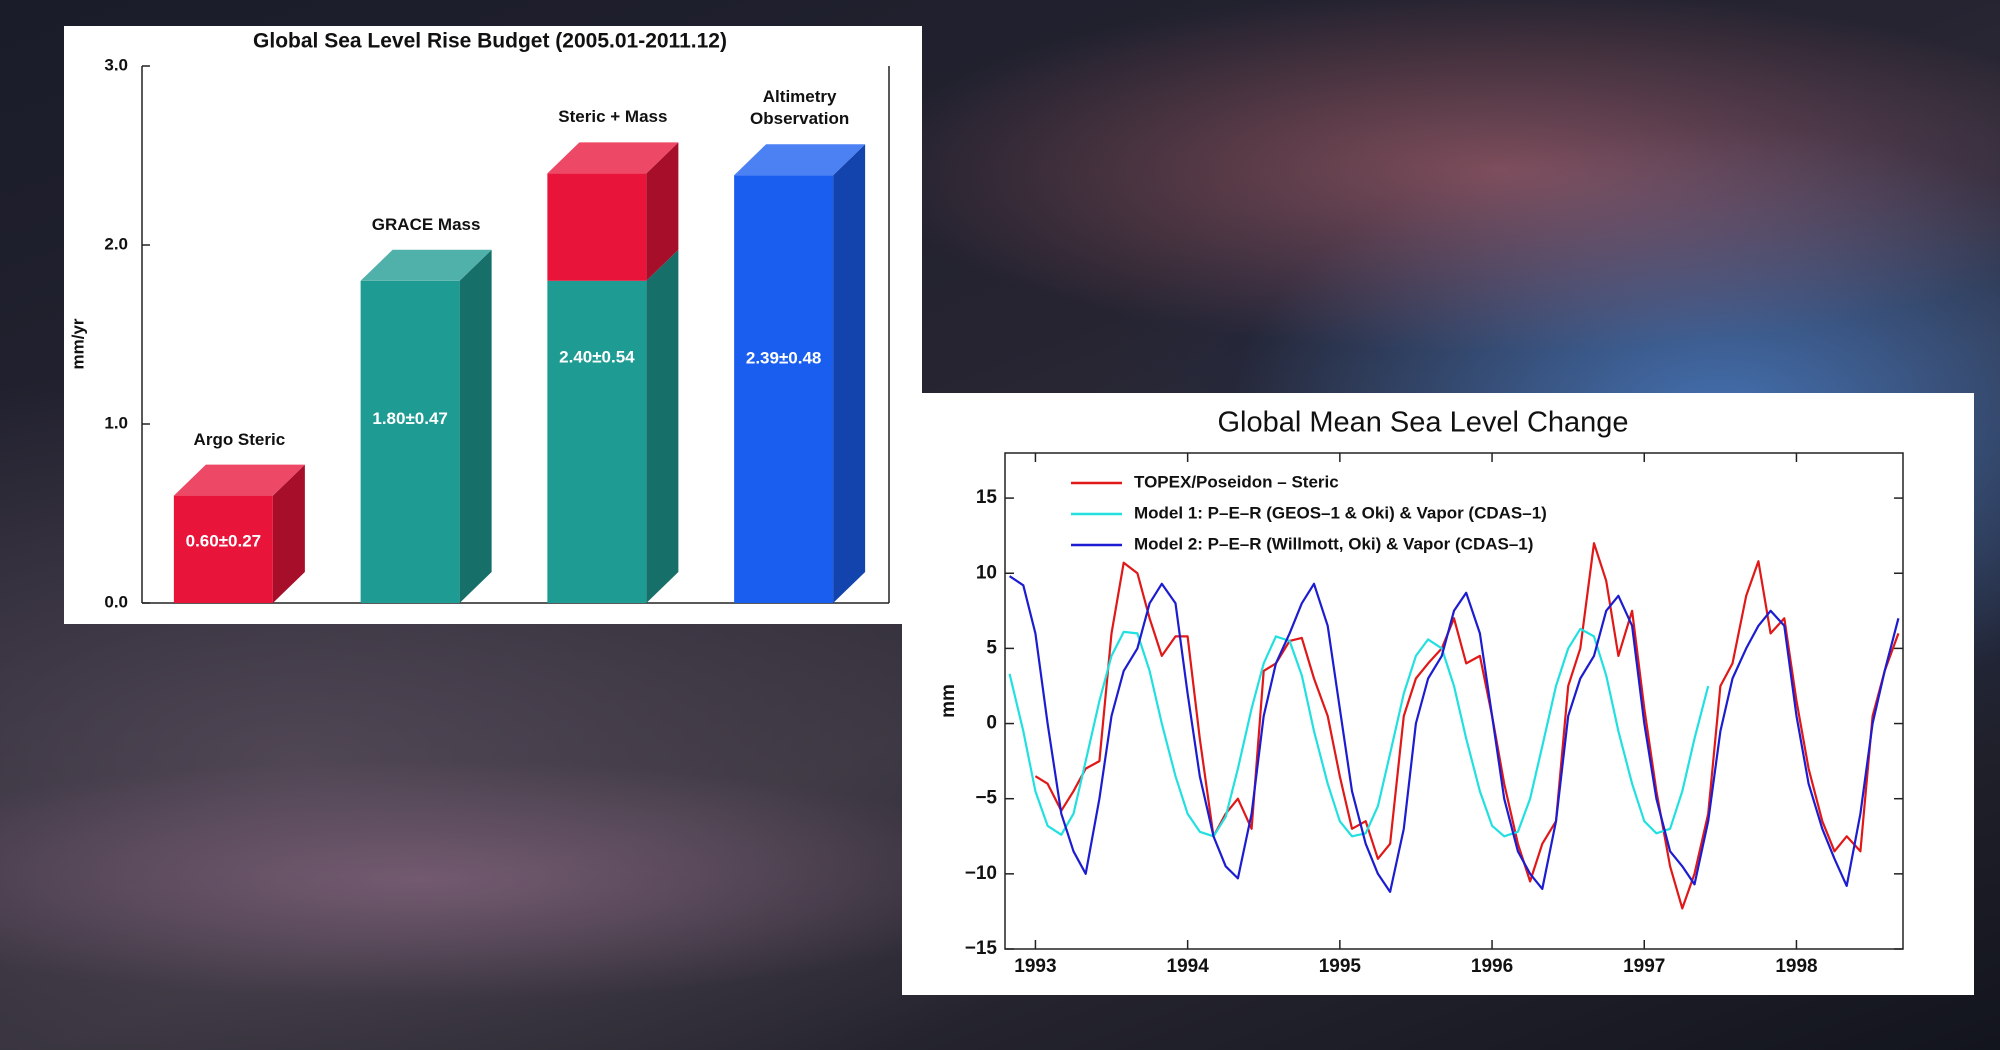  Describe the element at coordinates (116, 64) in the screenshot. I see `y-tick-label: 3.0` at that location.